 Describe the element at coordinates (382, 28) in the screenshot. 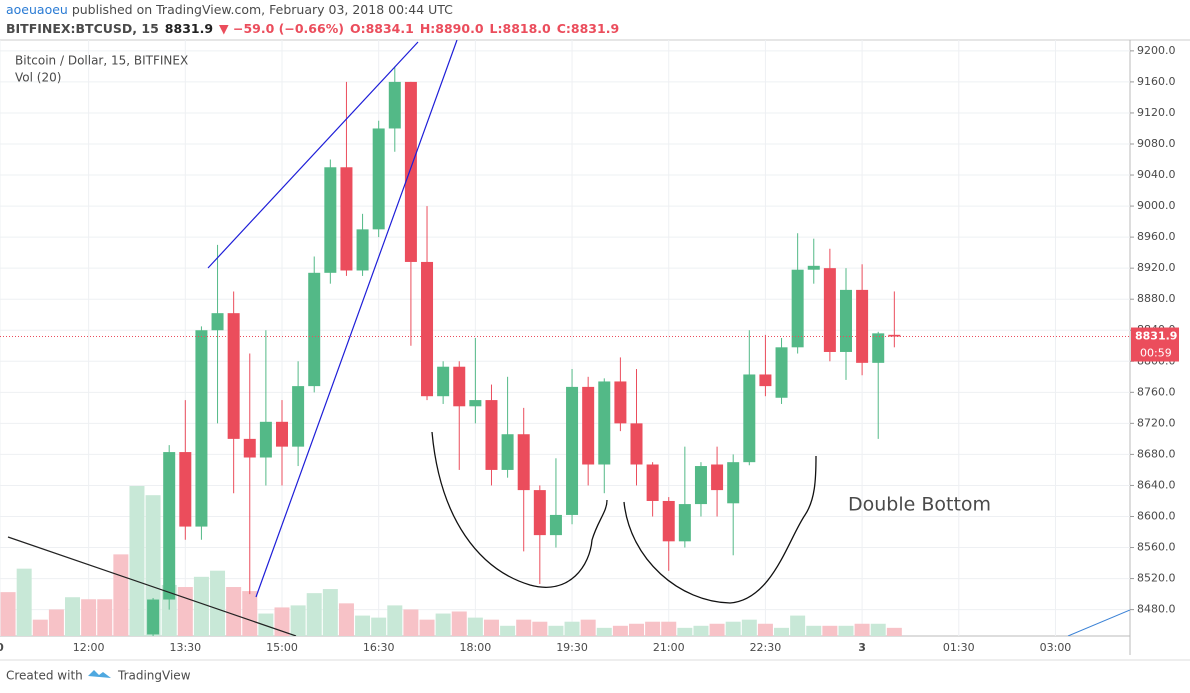

I see `open: O:8834.1` at that location.